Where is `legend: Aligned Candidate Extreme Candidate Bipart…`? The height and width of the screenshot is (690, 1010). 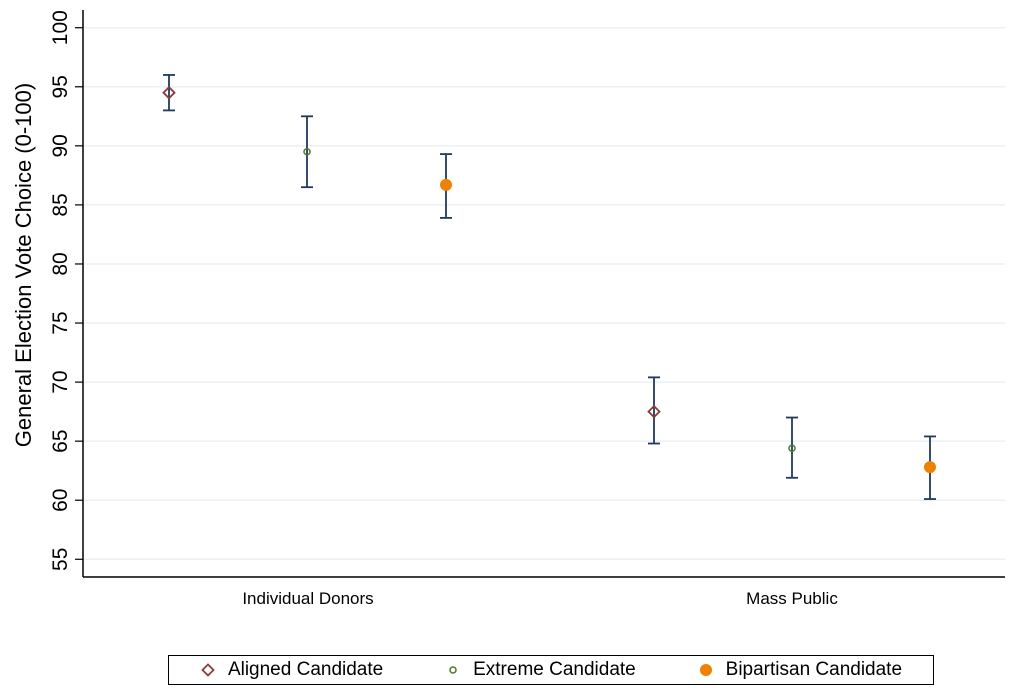
legend: Aligned Candidate Extreme Candidate Bipart… is located at coordinates (551, 670).